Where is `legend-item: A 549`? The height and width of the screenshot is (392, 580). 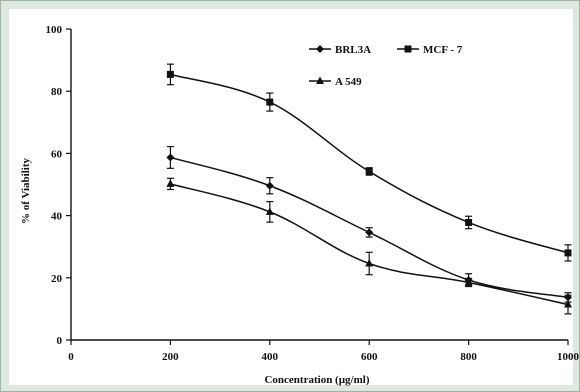 legend-item: A 549 is located at coordinates (335, 82).